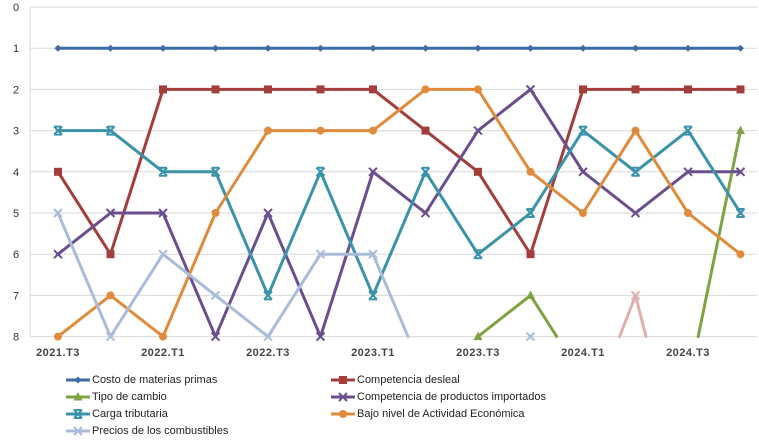  What do you see at coordinates (16, 132) in the screenshot?
I see `y-tick-label: 3` at bounding box center [16, 132].